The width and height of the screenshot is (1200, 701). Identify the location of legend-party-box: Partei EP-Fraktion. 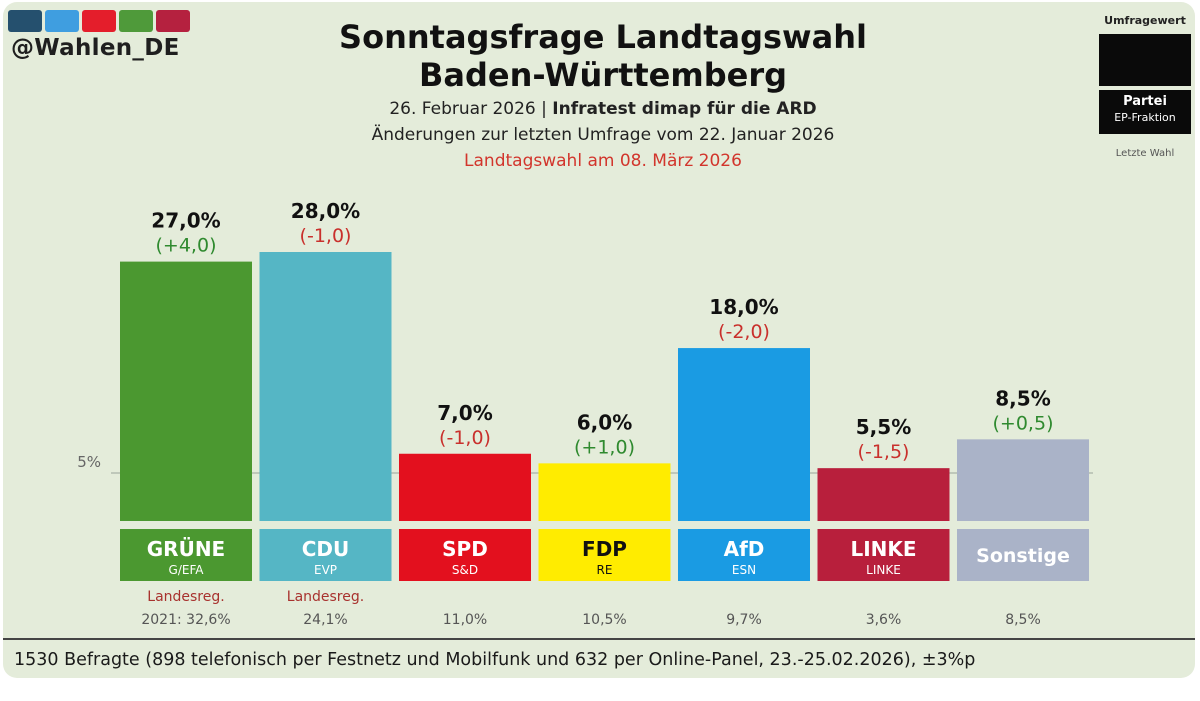
(1145, 112).